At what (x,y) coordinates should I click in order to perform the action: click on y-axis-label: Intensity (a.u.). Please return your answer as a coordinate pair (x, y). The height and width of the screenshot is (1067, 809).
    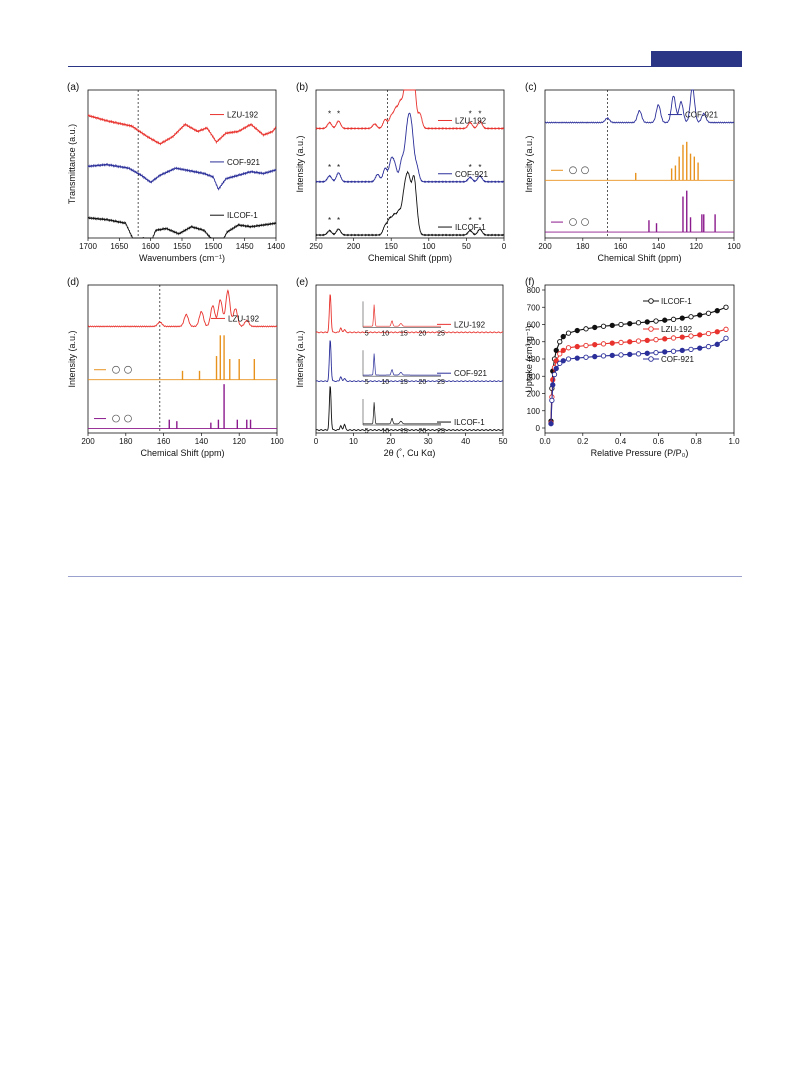
    Looking at the image, I should click on (300, 358).